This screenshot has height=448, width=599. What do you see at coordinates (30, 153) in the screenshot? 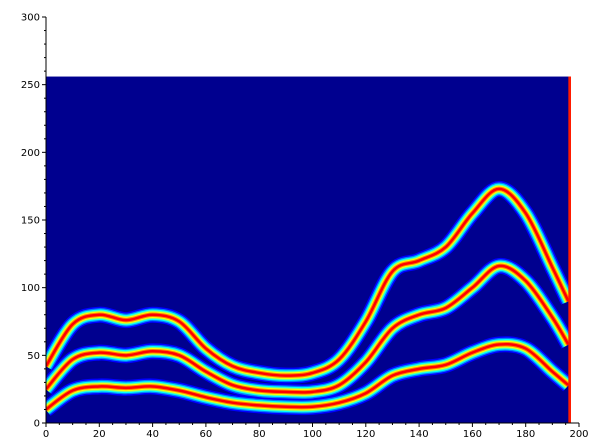
I see `y-tick-label: 200` at bounding box center [30, 153].